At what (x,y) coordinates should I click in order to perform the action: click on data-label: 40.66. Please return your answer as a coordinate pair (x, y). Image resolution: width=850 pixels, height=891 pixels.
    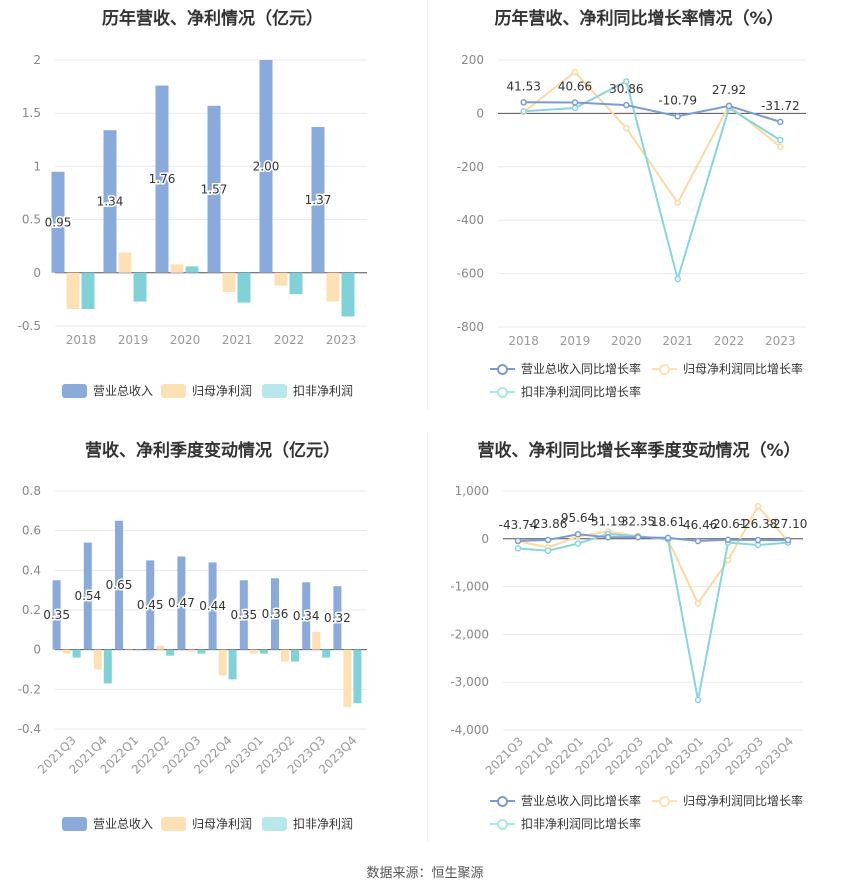
    Looking at the image, I should click on (575, 87).